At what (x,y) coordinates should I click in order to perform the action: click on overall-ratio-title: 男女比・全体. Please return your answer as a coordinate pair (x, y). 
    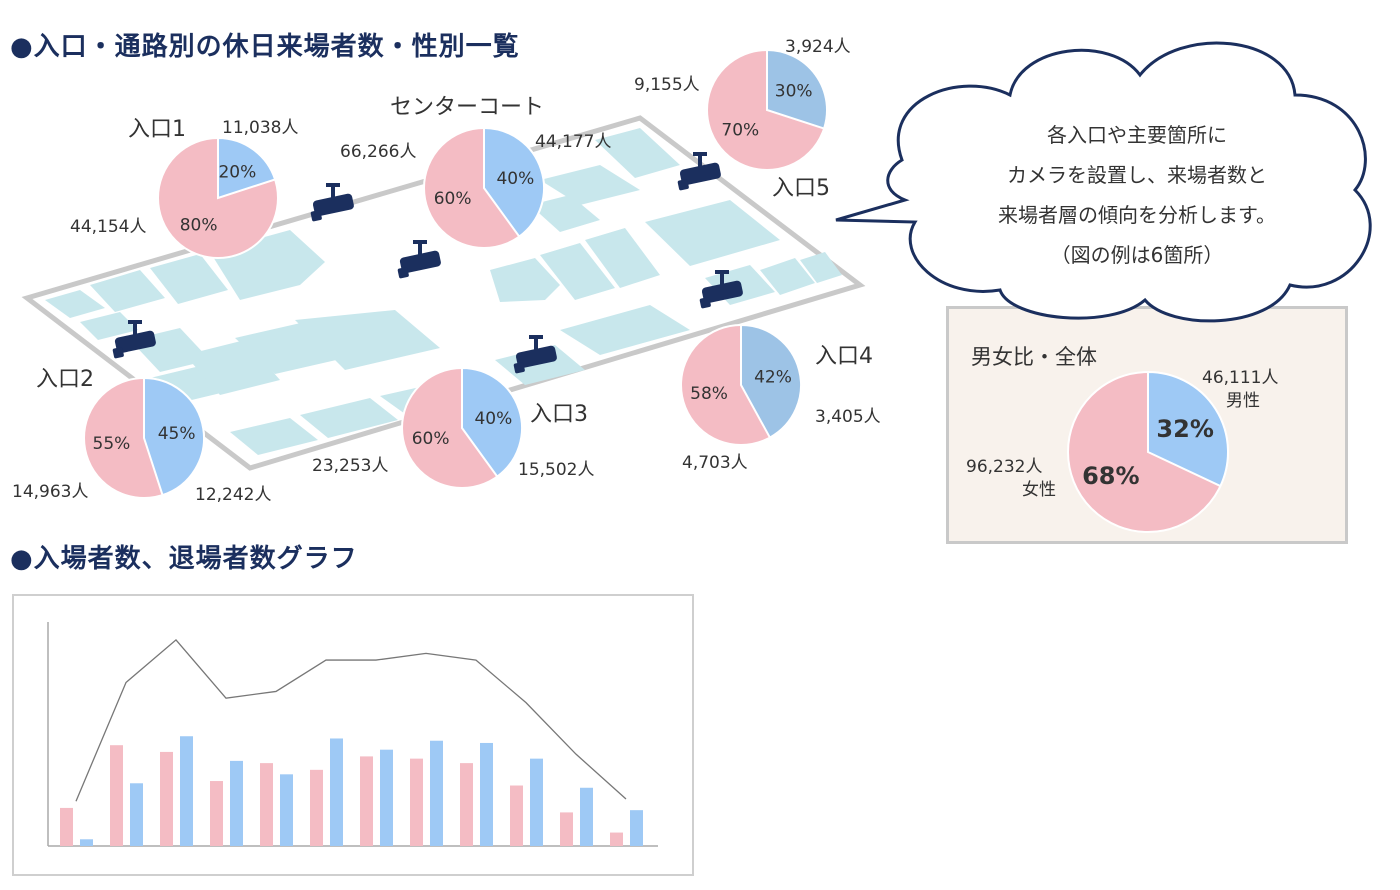
    Looking at the image, I should click on (1034, 357).